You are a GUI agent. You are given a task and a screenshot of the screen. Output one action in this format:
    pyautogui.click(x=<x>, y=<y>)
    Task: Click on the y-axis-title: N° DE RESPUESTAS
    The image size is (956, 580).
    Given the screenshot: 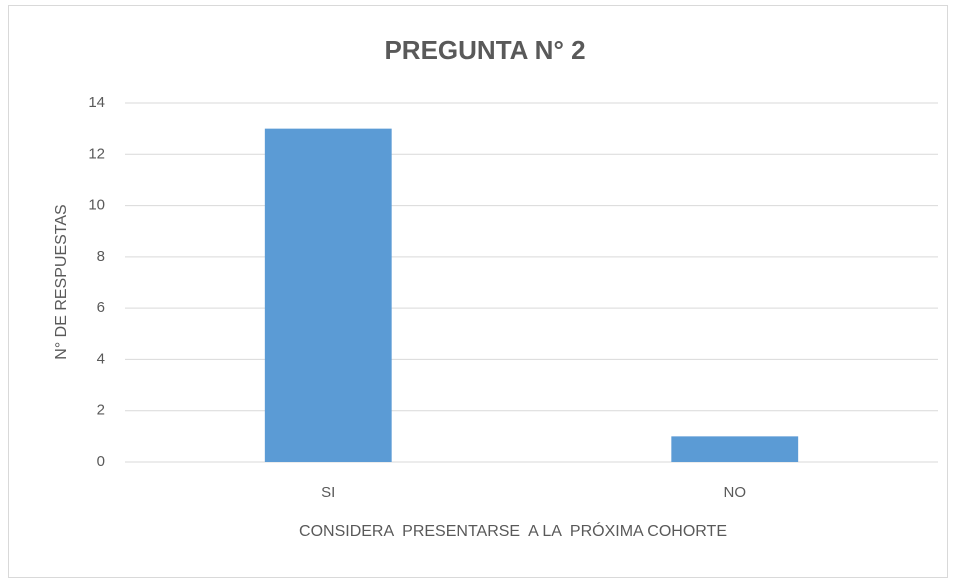 What is the action you would take?
    pyautogui.click(x=61, y=281)
    